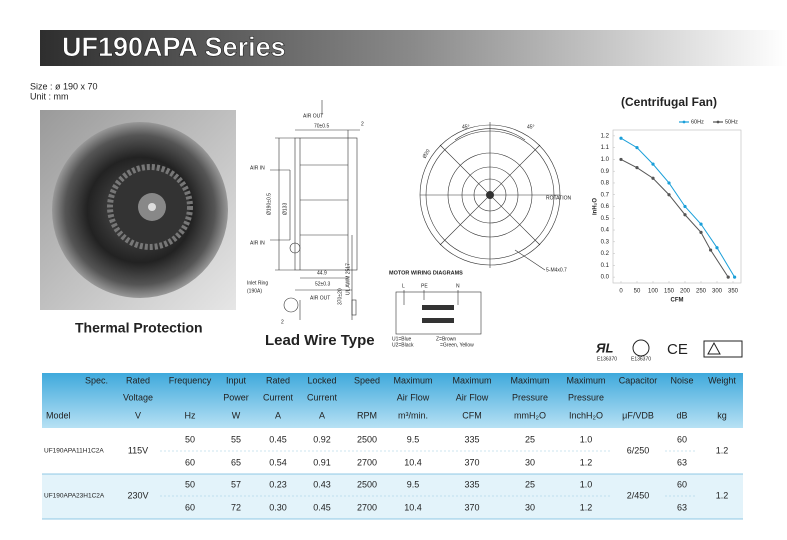 The height and width of the screenshot is (540, 787). What do you see at coordinates (320, 340) in the screenshot?
I see `drawing-caption: Lead Wire Type` at bounding box center [320, 340].